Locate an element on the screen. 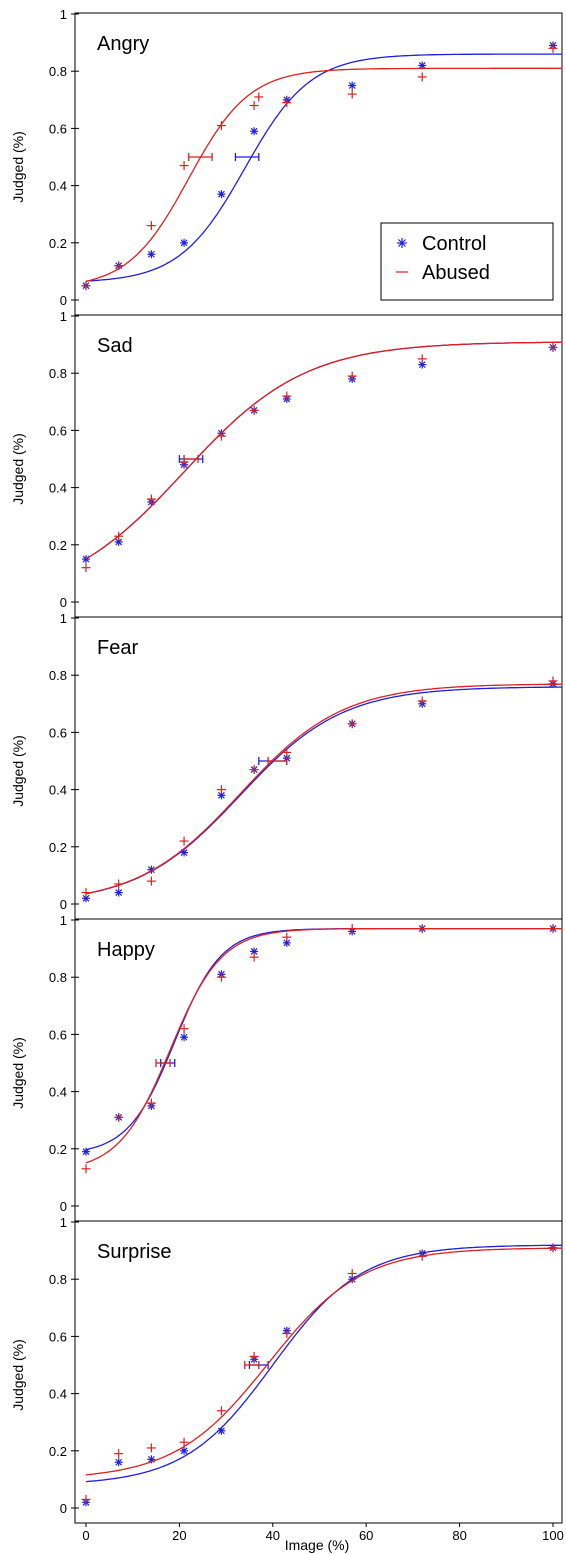 This screenshot has width=566, height=1554. x-tick-label: 40 is located at coordinates (273, 1535).